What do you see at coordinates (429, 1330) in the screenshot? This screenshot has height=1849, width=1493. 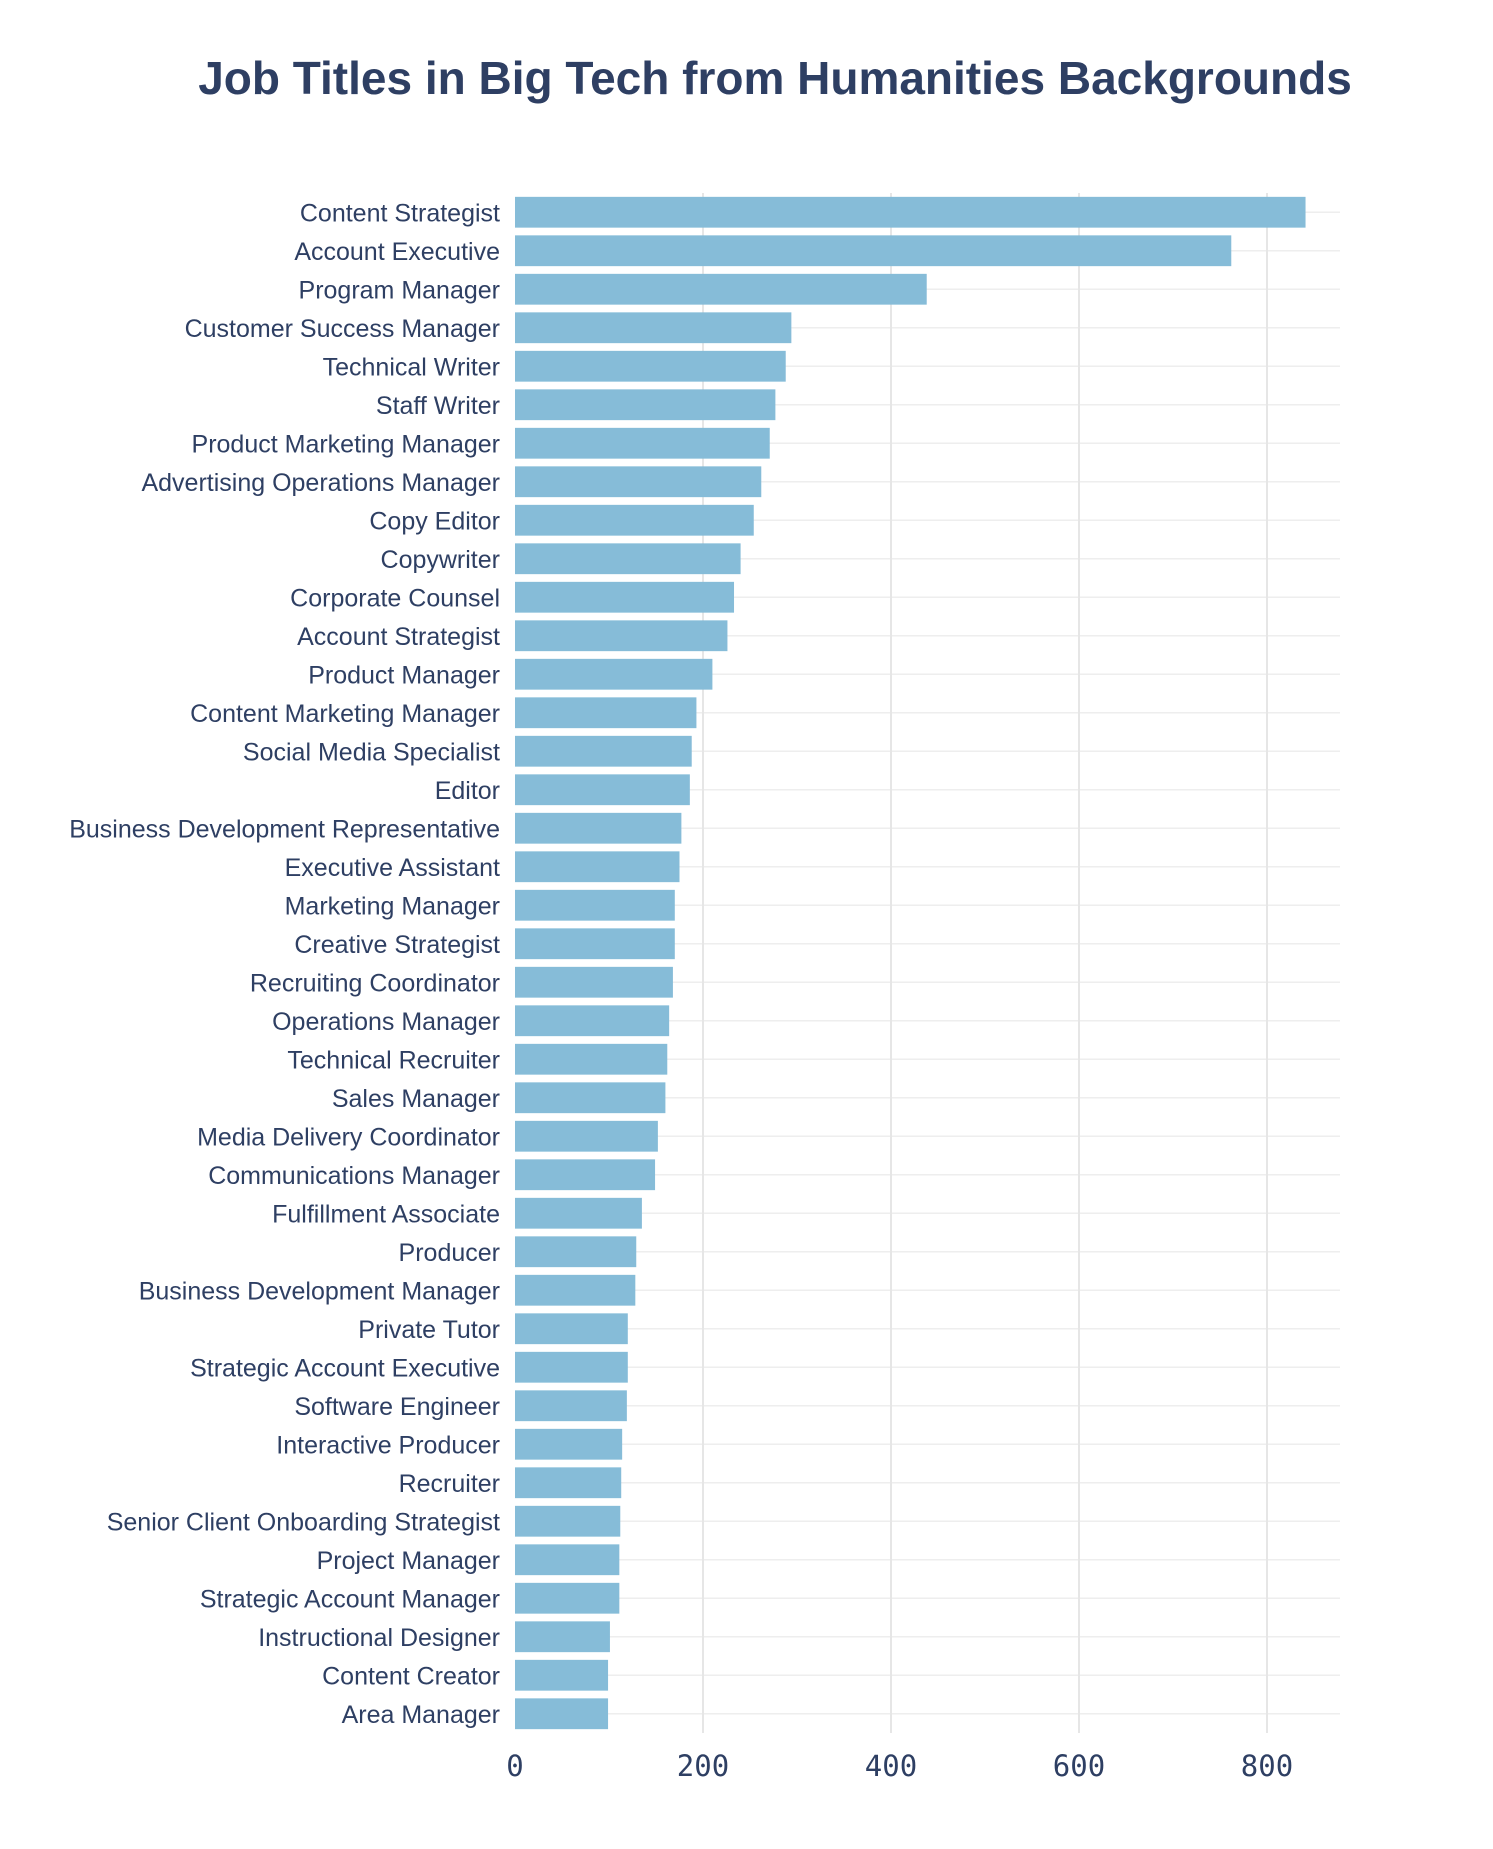 I see `category-label: Private Tutor` at bounding box center [429, 1330].